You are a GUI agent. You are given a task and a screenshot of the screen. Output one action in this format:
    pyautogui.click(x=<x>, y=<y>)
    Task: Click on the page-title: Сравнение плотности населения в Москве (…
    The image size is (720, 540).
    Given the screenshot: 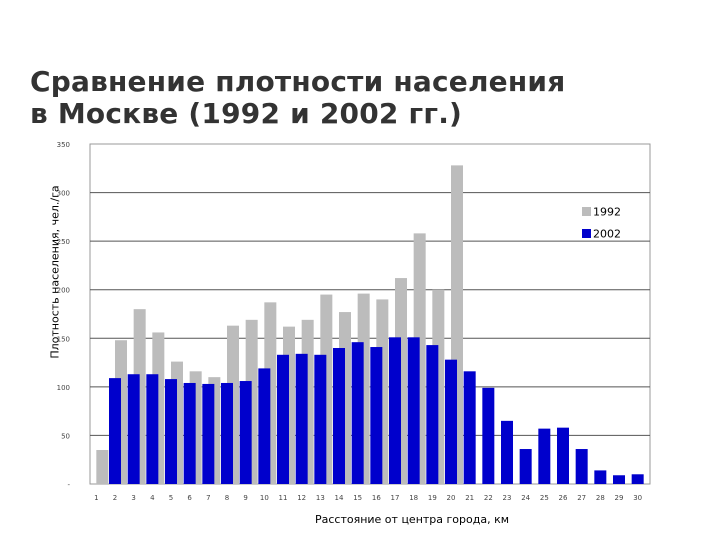 What is the action you would take?
    pyautogui.click(x=297, y=98)
    